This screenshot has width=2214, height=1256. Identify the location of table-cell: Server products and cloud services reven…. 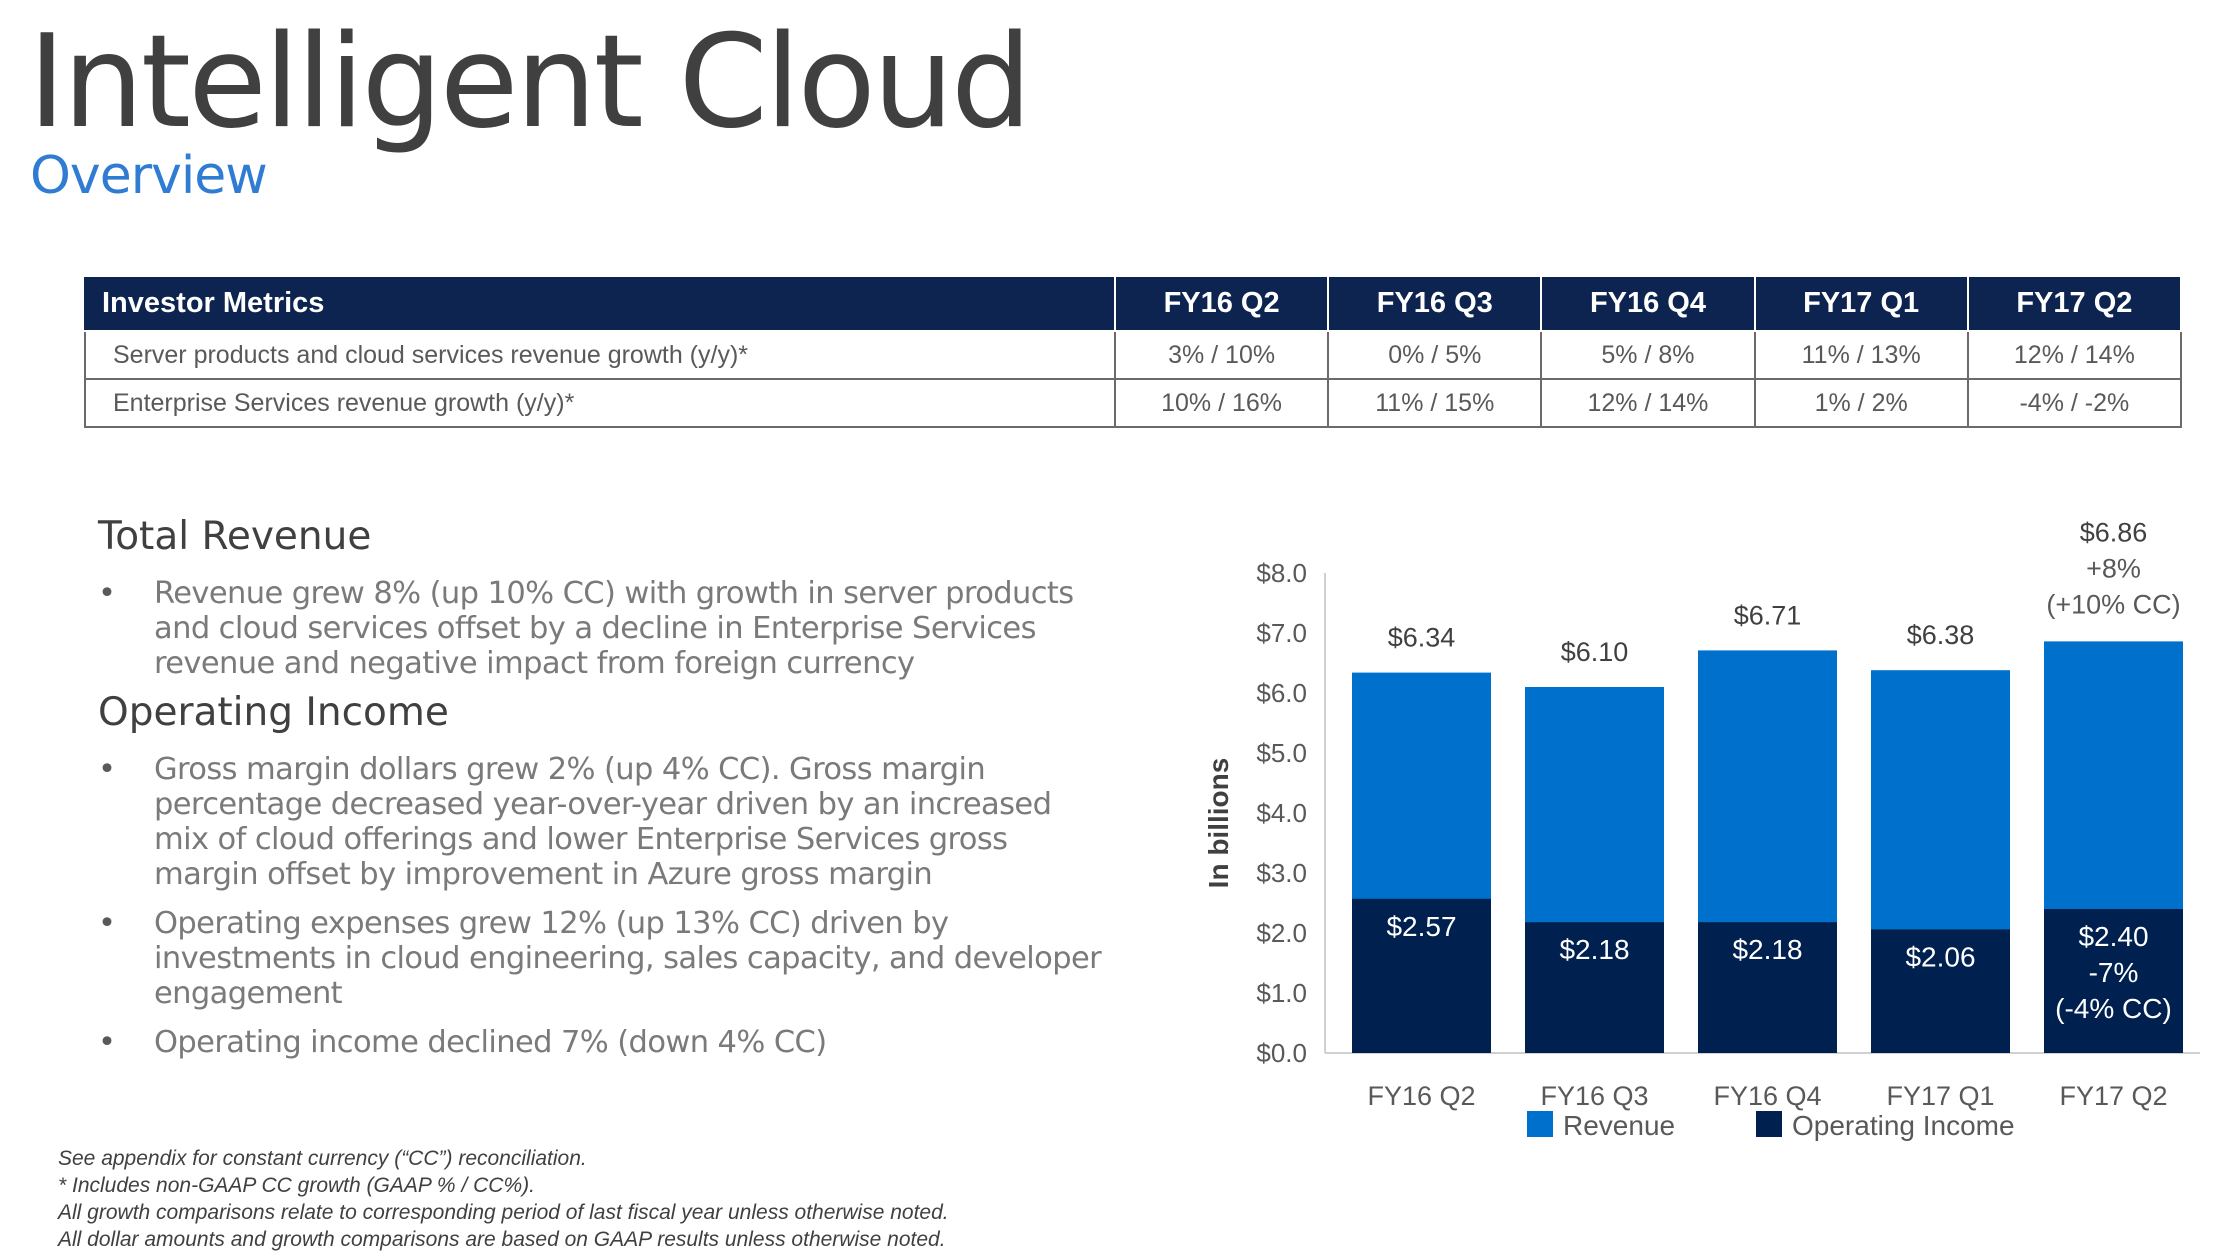
(600, 355).